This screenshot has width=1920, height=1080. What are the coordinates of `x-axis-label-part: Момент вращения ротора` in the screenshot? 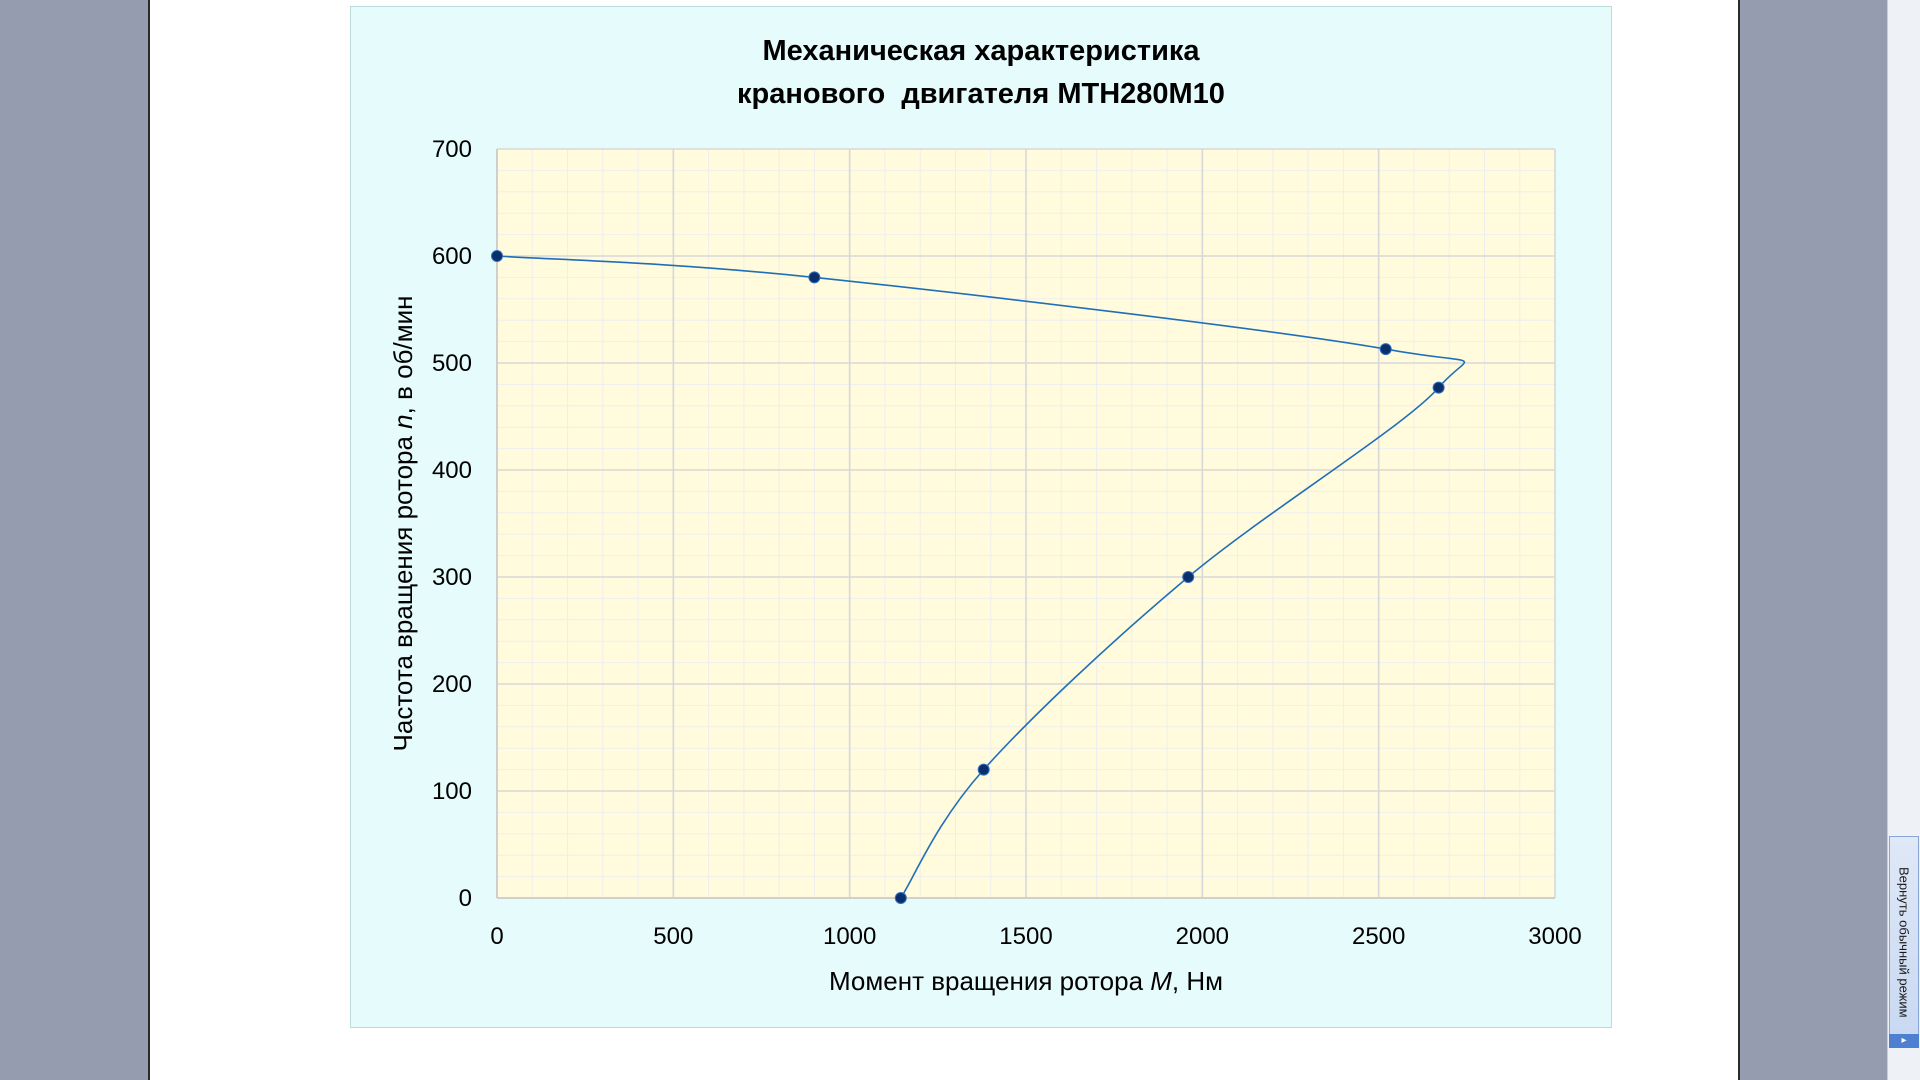 It's located at (989, 981).